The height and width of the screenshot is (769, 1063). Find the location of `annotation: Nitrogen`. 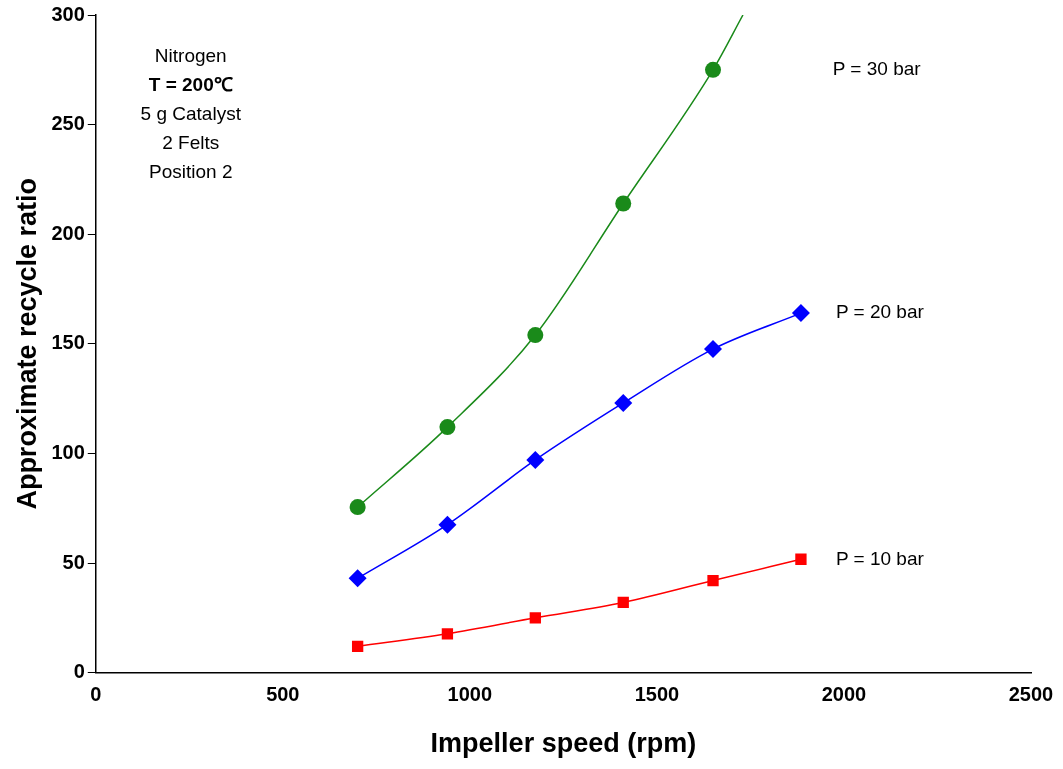

annotation: Nitrogen is located at coordinates (190, 56).